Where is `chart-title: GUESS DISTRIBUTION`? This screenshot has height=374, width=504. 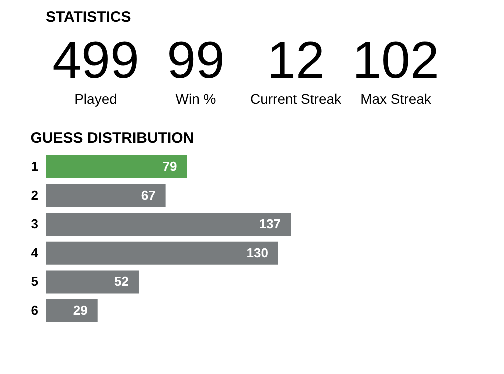
chart-title: GUESS DISTRIBUTION is located at coordinates (112, 138).